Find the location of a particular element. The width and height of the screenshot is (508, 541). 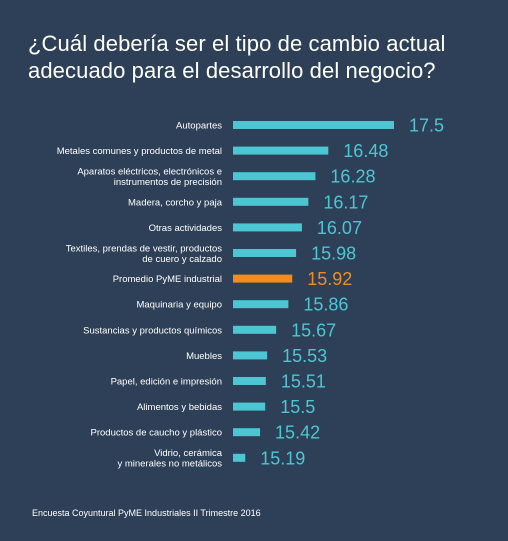

category-label: Sustancias y productos químicos is located at coordinates (152, 330).